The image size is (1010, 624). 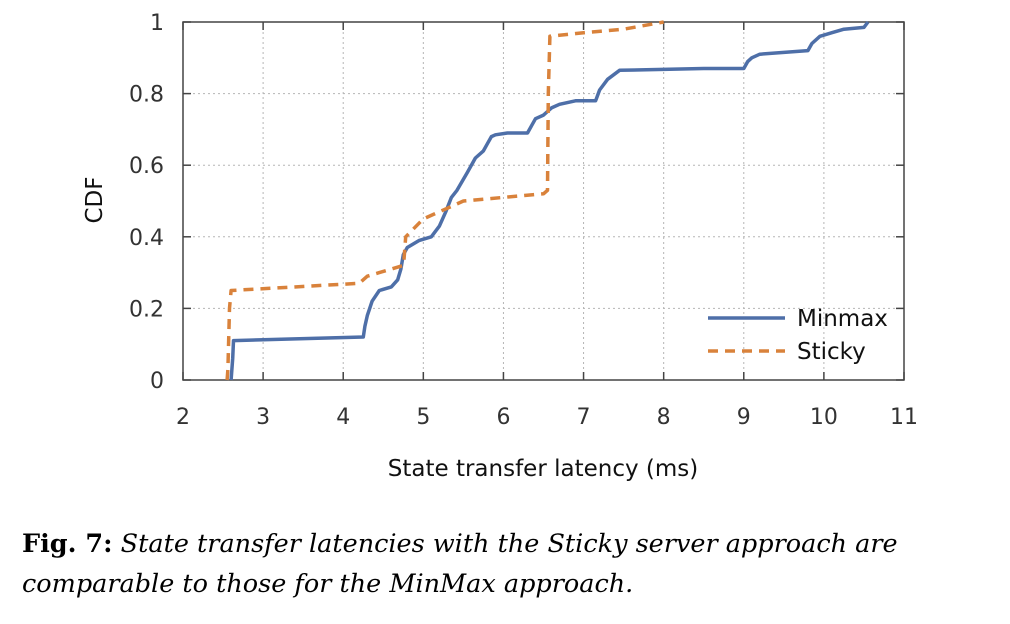 I want to click on x-tick-label: 10, so click(x=824, y=417).